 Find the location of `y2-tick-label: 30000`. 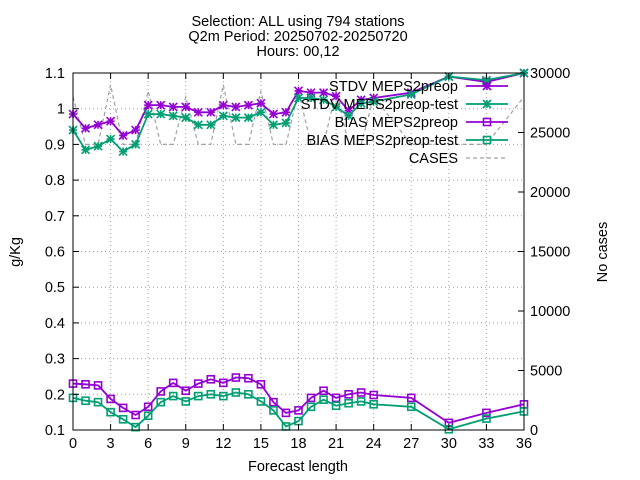

y2-tick-label: 30000 is located at coordinates (550, 74).